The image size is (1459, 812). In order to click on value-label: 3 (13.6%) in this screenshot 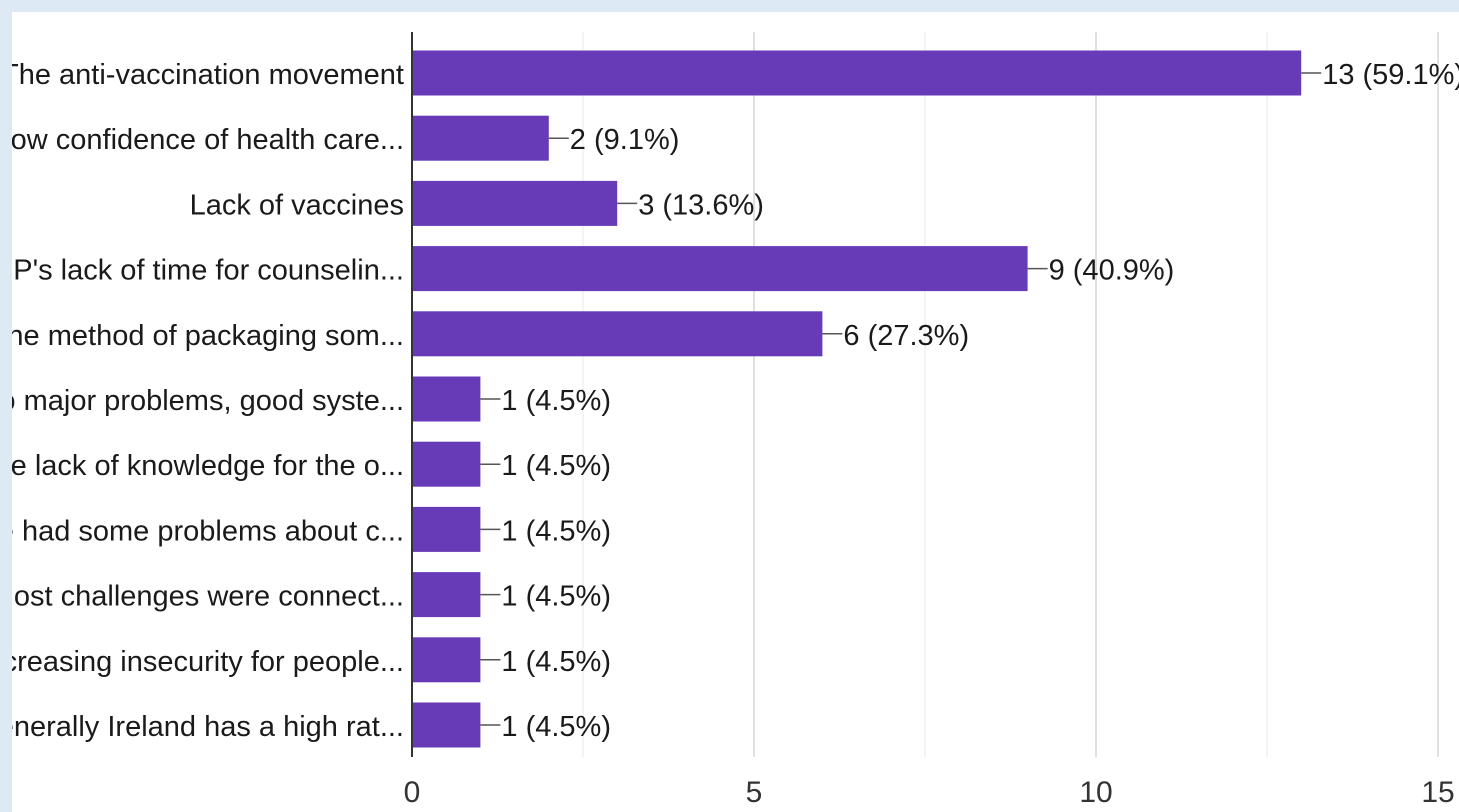, I will do `click(701, 205)`.